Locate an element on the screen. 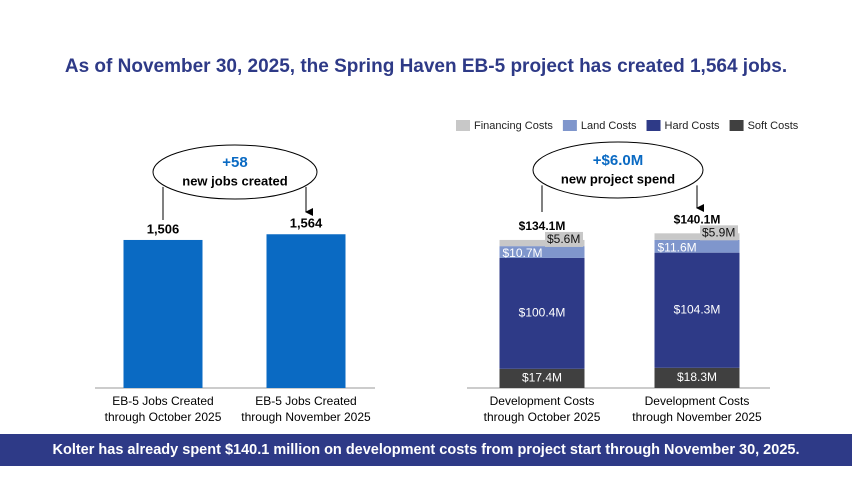  annotation-delta: +$6.0M is located at coordinates (618, 160).